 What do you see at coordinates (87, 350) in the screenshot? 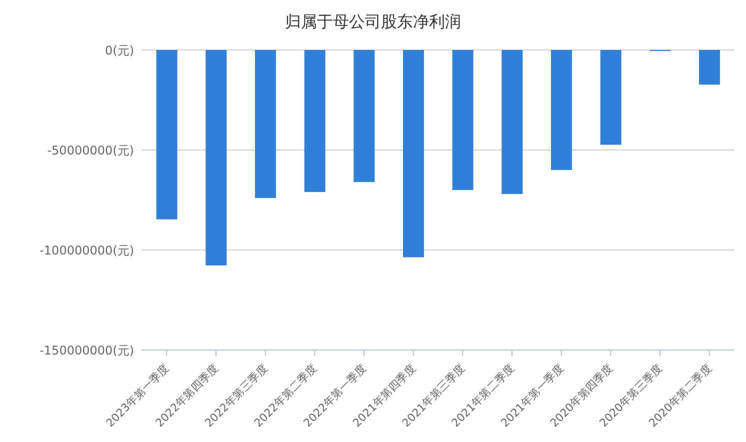
I see `y-tick-label: -150000000(元)` at bounding box center [87, 350].